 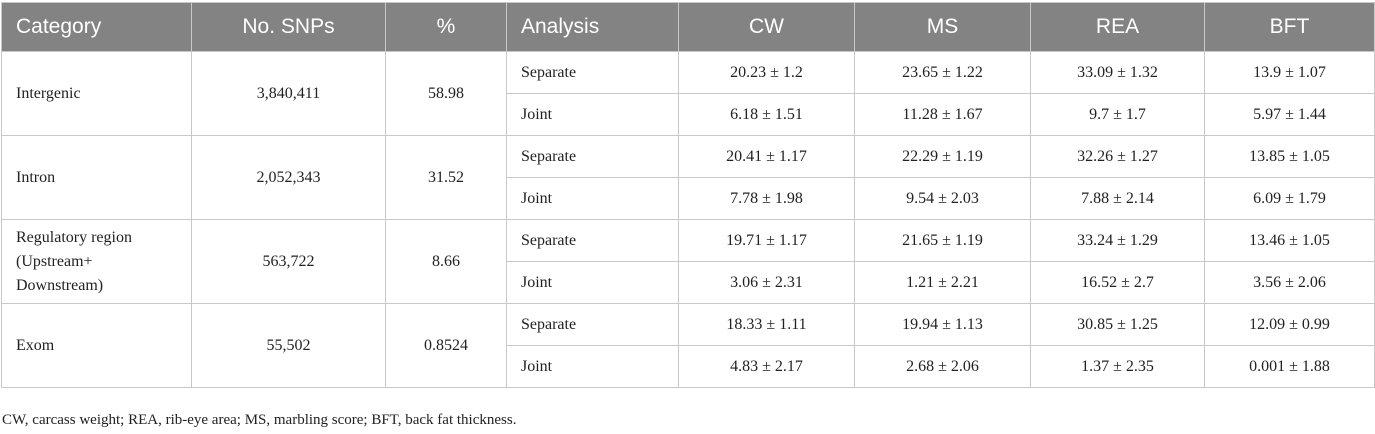 What do you see at coordinates (1289, 198) in the screenshot?
I see `value-cell: 6.09 ± 1.79` at bounding box center [1289, 198].